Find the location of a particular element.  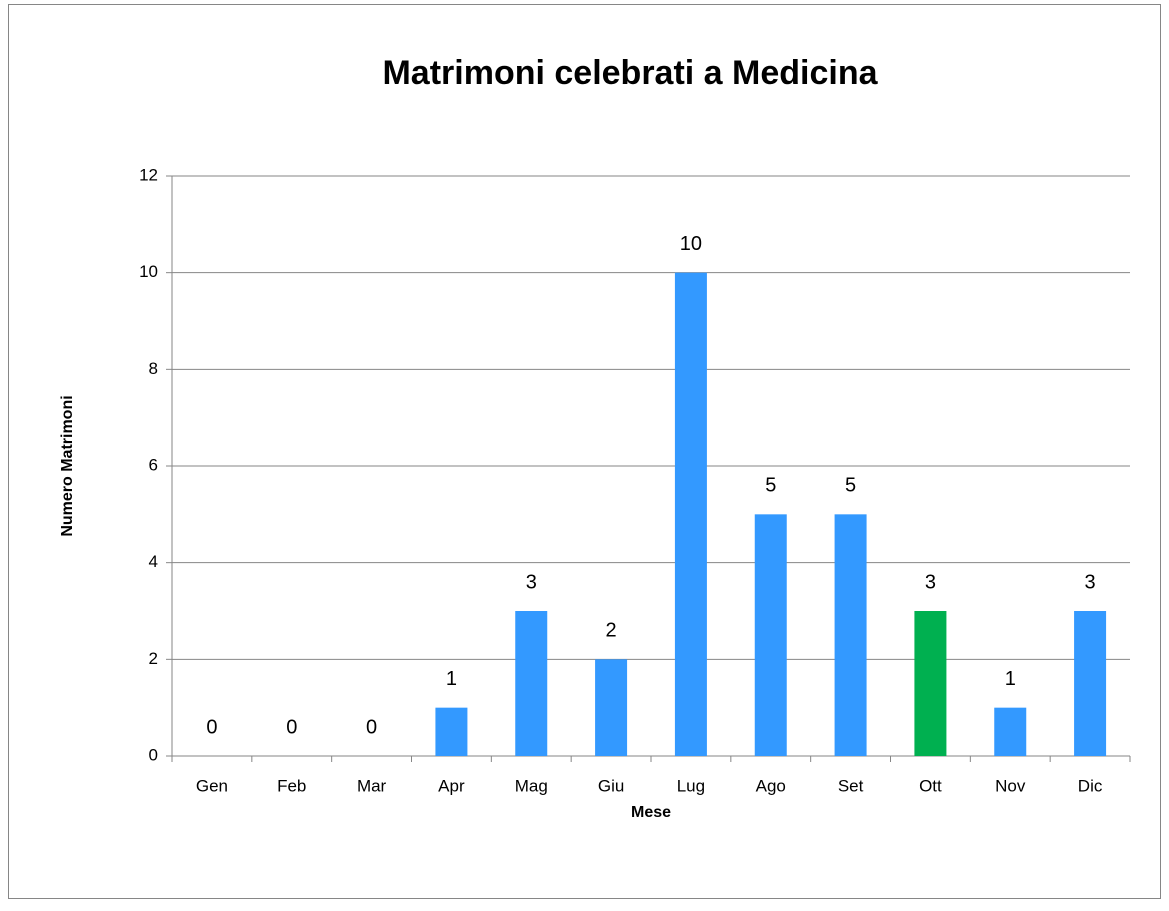

y-tick-label: 12 is located at coordinates (148, 174).